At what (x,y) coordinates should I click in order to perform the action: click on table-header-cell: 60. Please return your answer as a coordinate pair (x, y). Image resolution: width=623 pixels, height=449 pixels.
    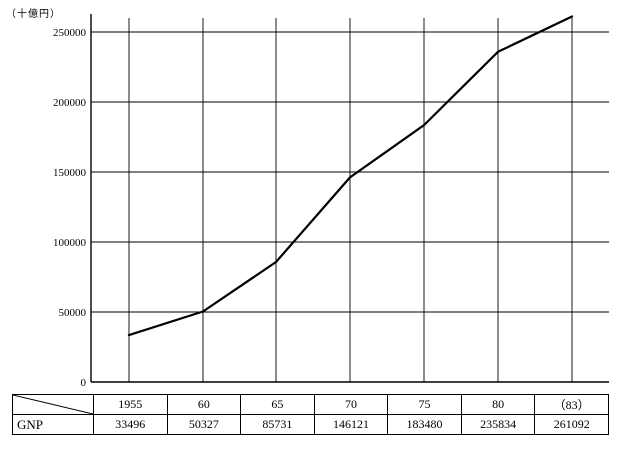
    Looking at the image, I should click on (204, 404).